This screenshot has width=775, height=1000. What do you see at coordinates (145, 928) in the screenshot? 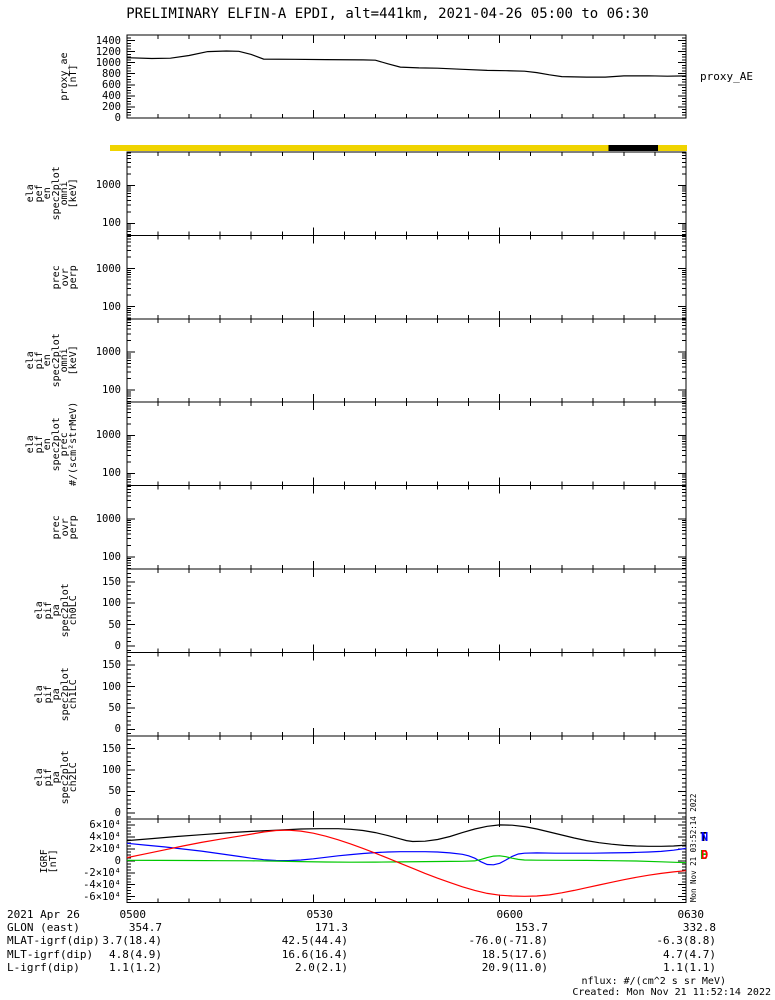
I see `ephemeris-cell: 354.7` at bounding box center [145, 928].